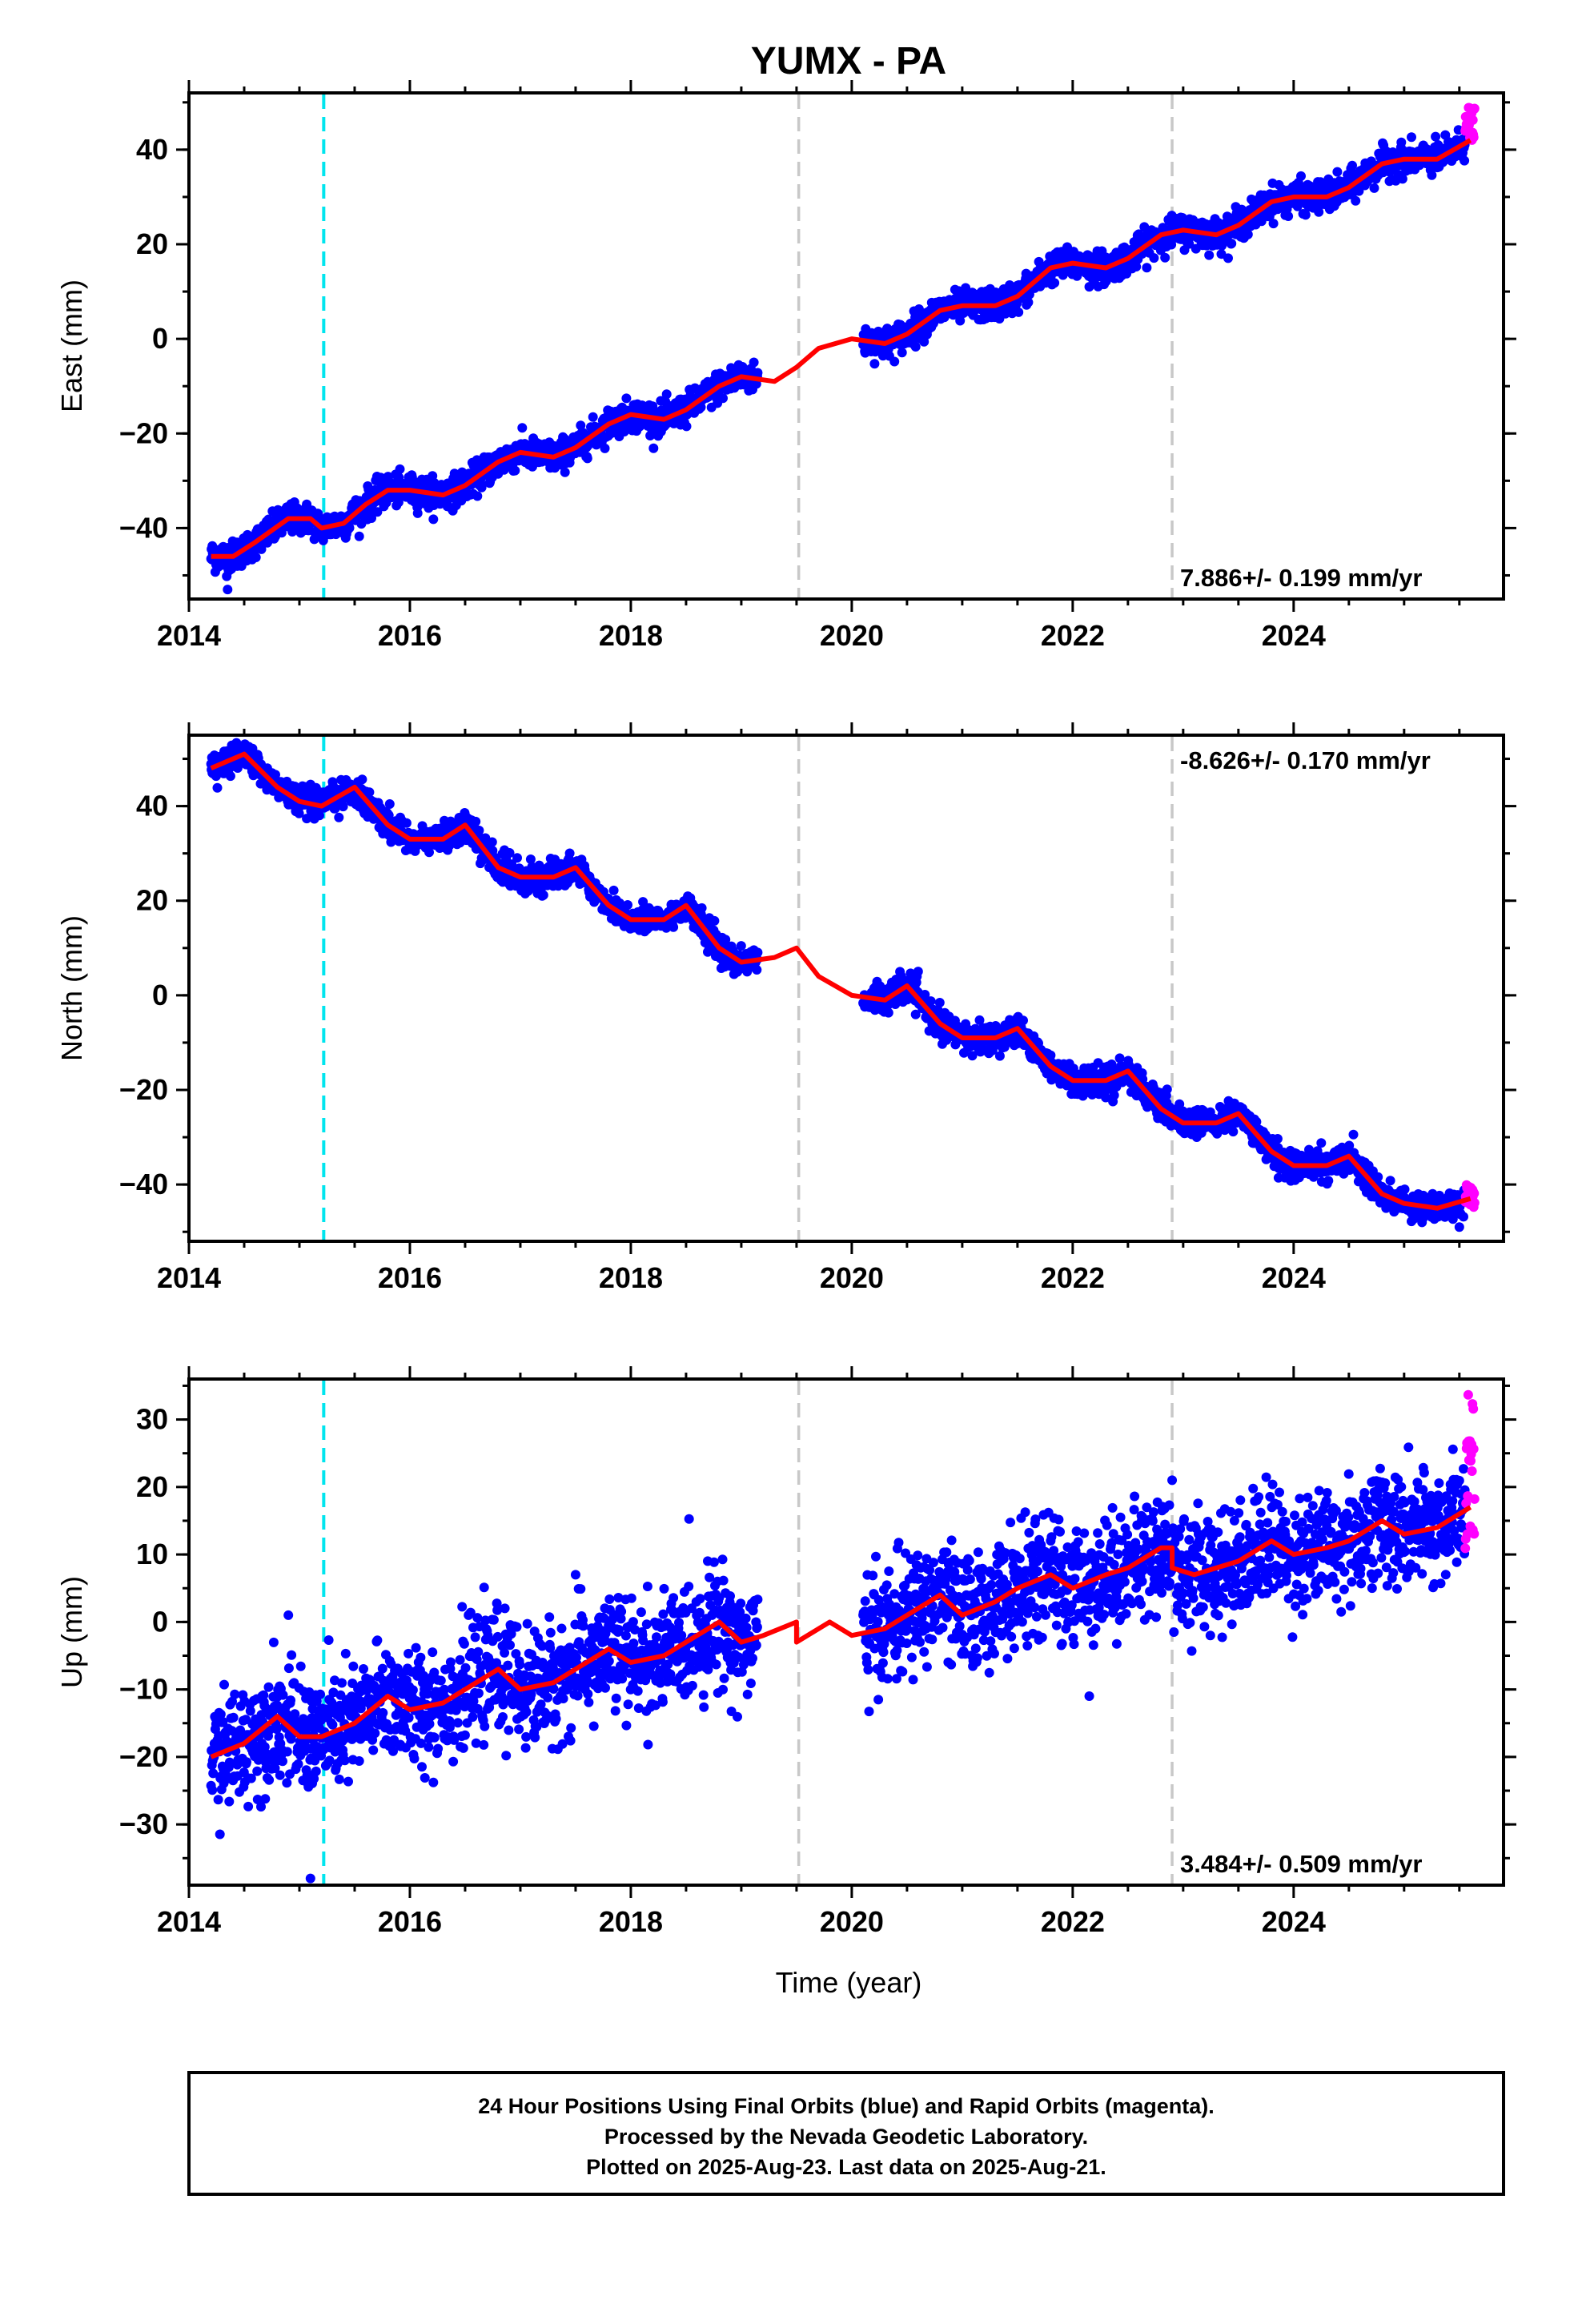 This screenshot has width=1582, height=2324. What do you see at coordinates (189, 635) in the screenshot?
I see `x-tick-label: 2014` at bounding box center [189, 635].